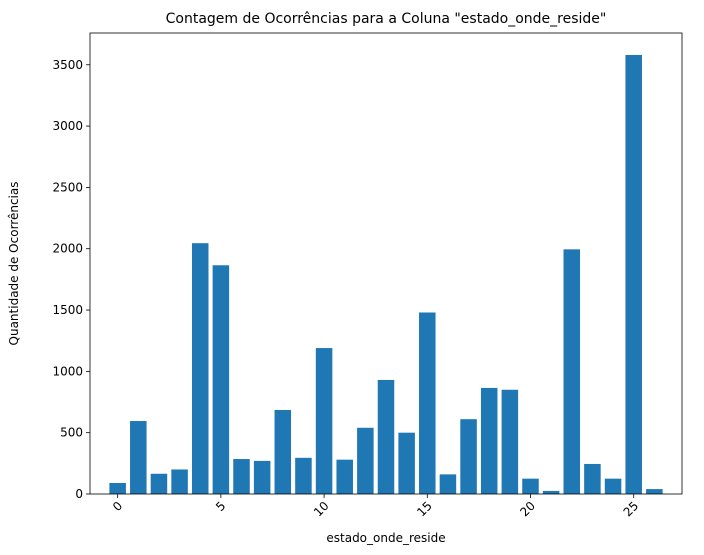  I want to click on y-axis-label: Quantidade de Ocorrências, so click(14, 264).